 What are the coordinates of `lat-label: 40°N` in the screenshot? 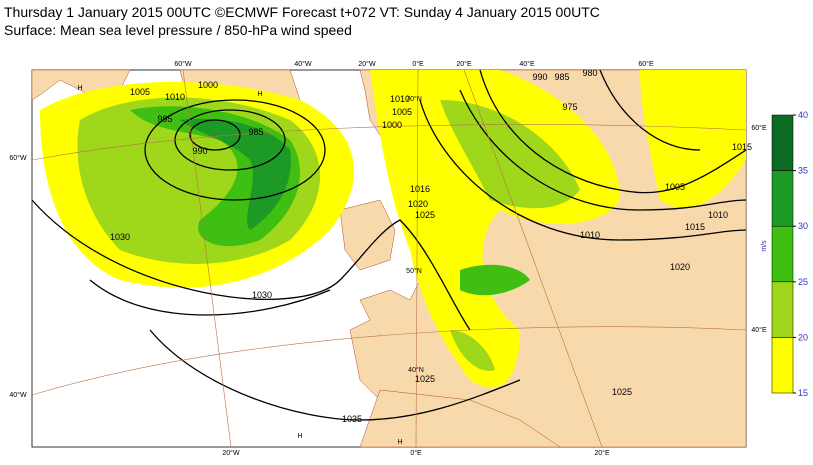 It's located at (416, 370).